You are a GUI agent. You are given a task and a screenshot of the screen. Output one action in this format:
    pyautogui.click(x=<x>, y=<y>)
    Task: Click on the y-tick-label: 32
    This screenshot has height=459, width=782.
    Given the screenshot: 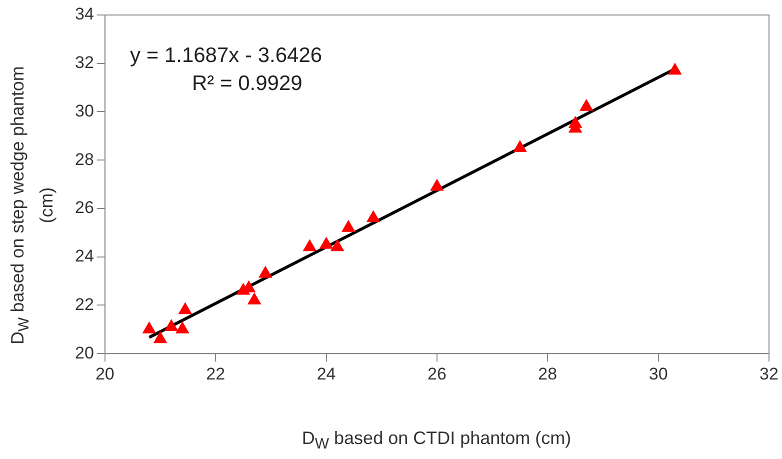 What is the action you would take?
    pyautogui.click(x=84, y=62)
    